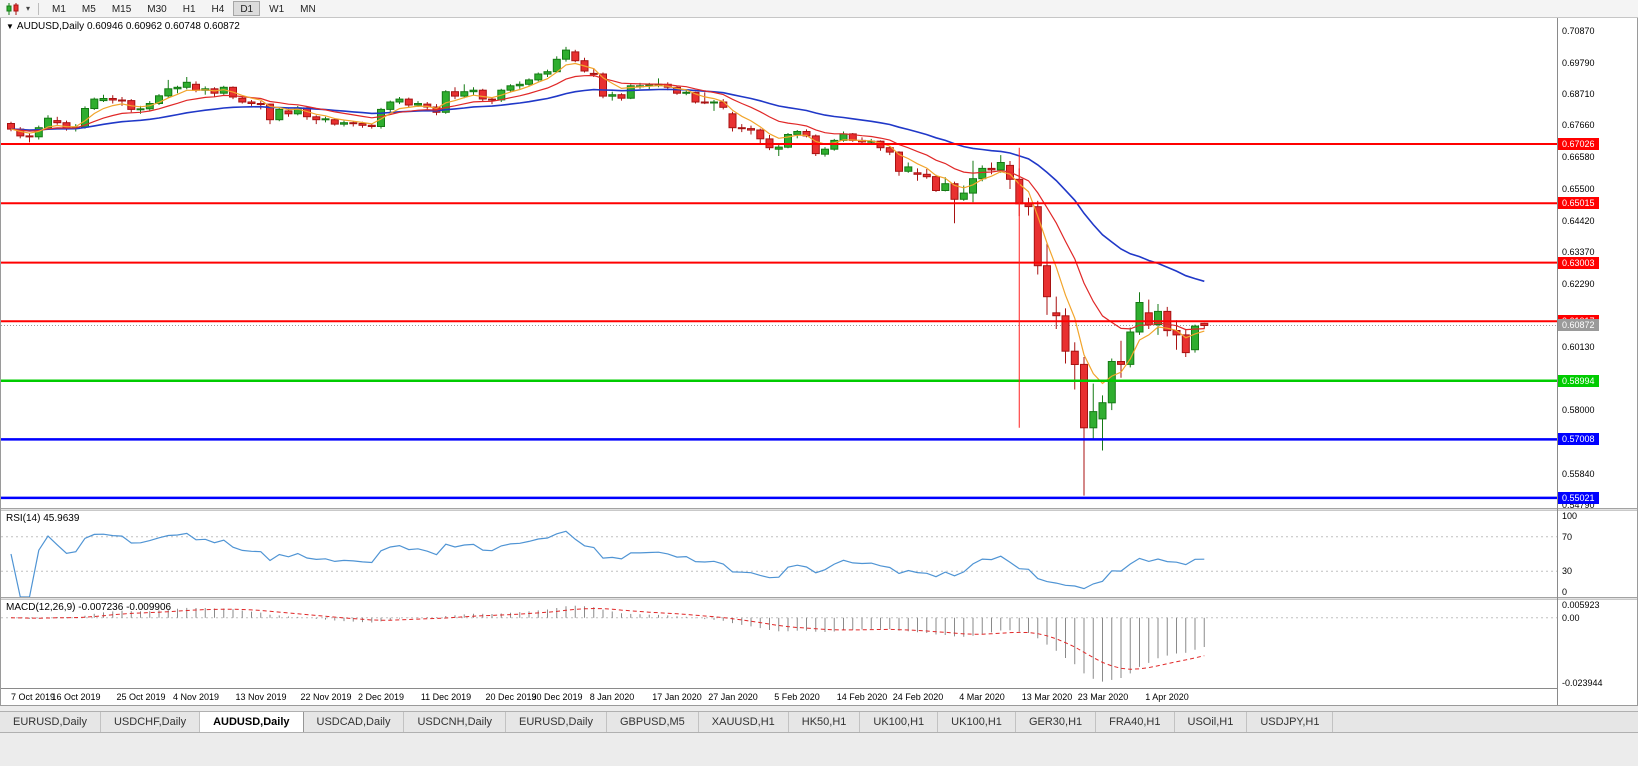  Describe the element at coordinates (1597, 644) in the screenshot. I see `macd-axis: 0.005923 0.00 -0.023944` at that location.